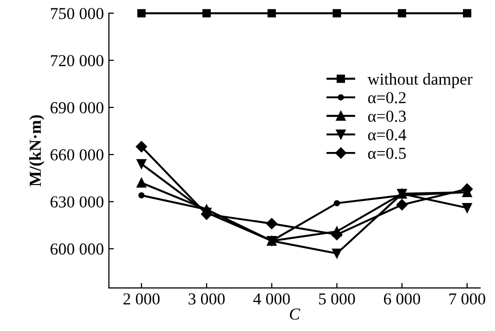 The height and width of the screenshot is (331, 495). Describe the element at coordinates (77, 249) in the screenshot. I see `y-tick-label: 600 000` at that location.